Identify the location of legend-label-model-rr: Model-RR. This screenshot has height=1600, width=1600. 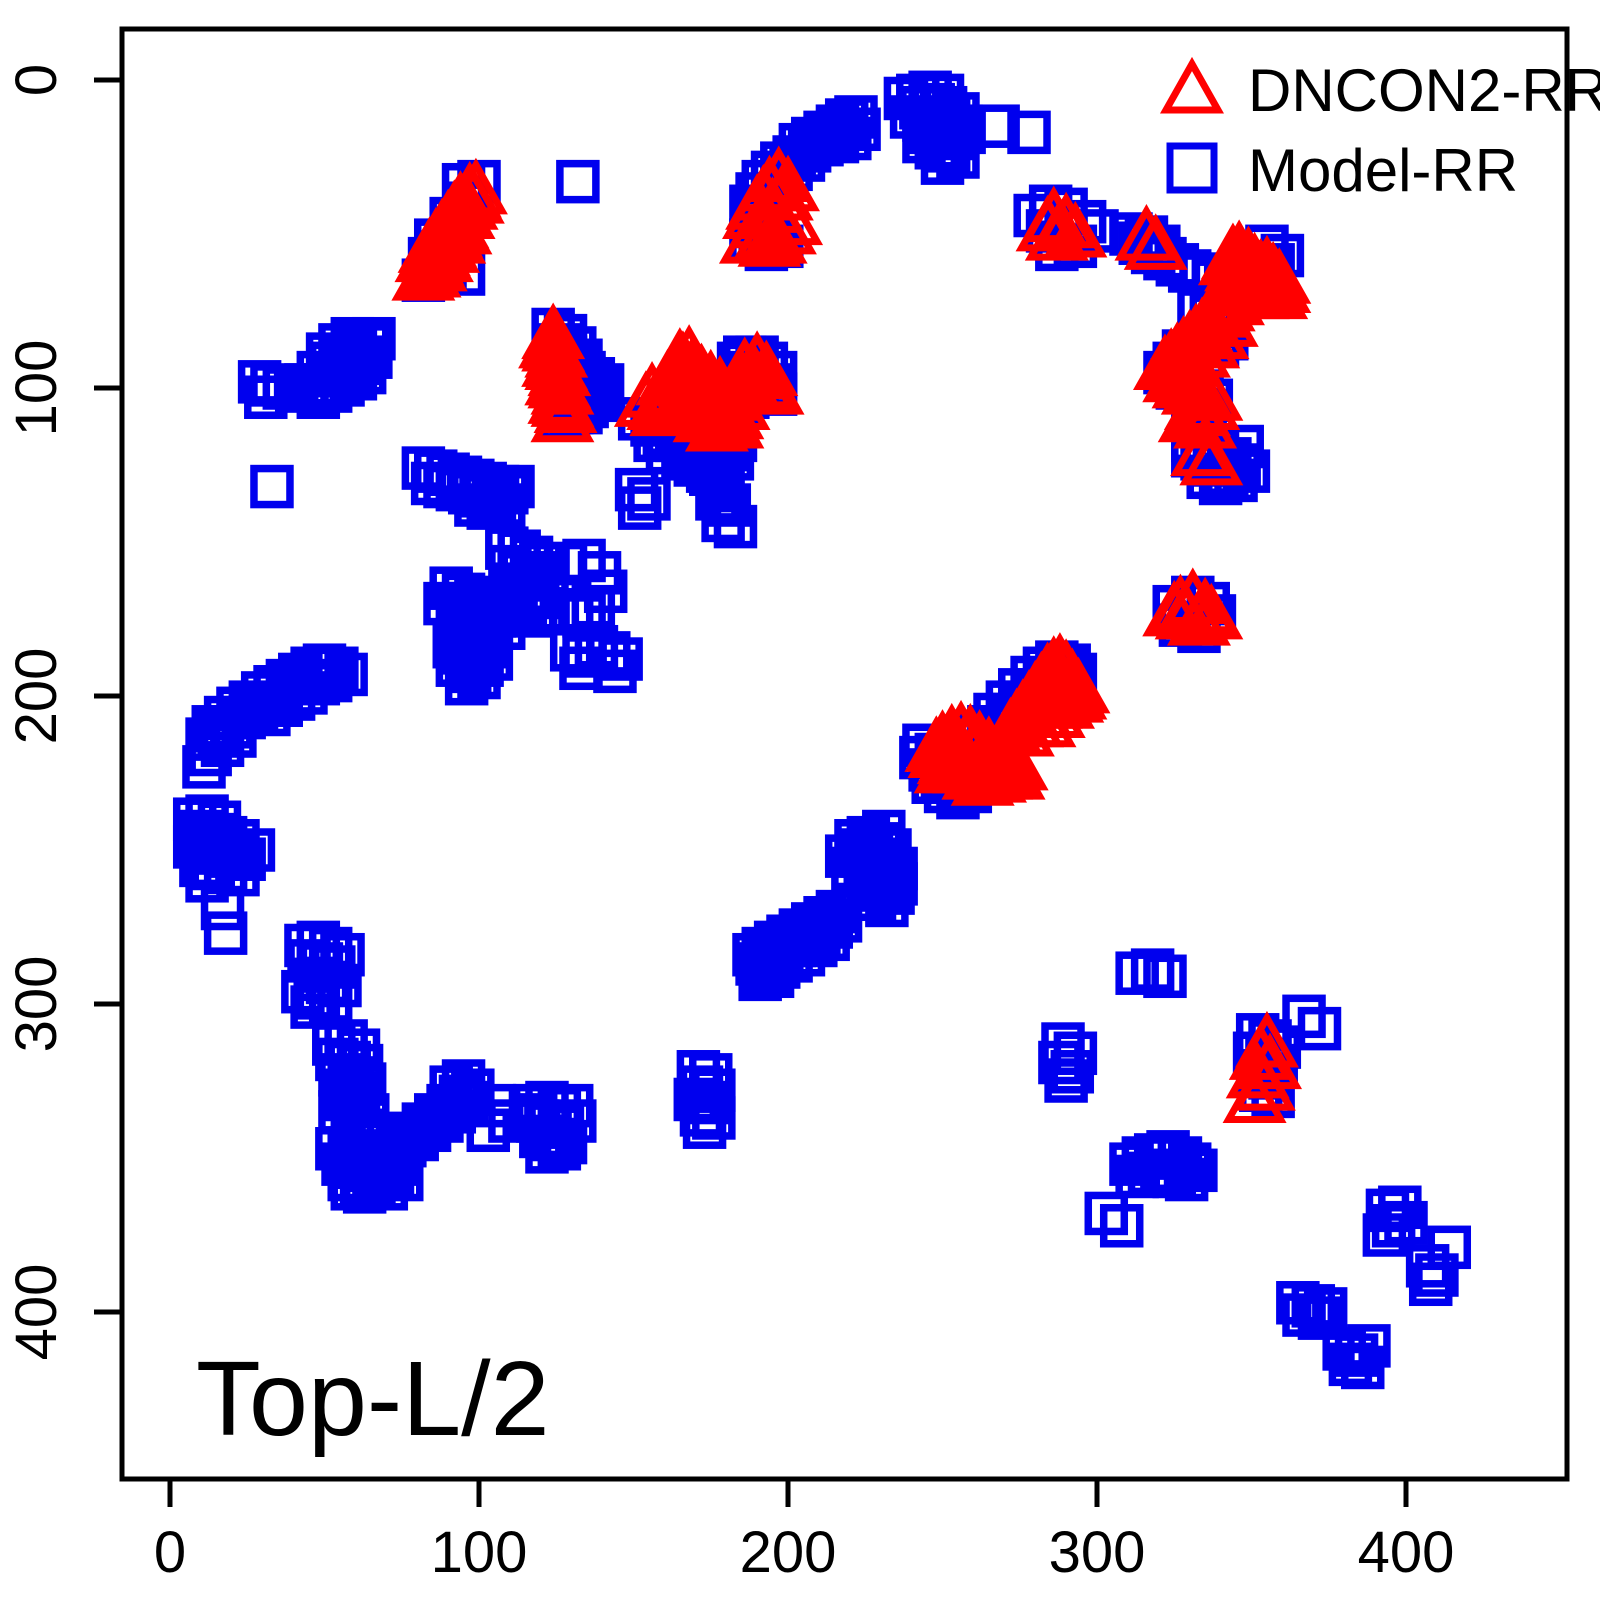
(1383, 170).